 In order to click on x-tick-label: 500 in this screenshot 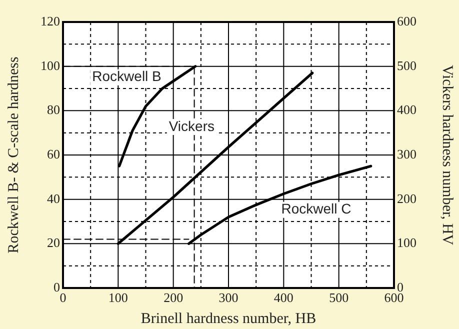, I will do `click(339, 298)`.